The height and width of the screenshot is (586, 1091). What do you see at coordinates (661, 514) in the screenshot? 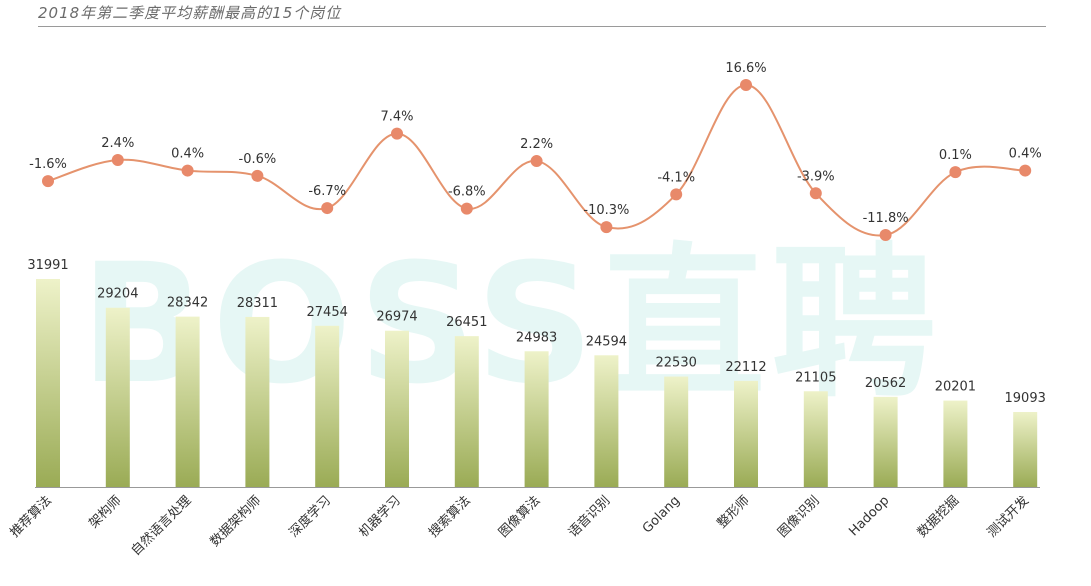
I see `x-tick-label: Golang` at bounding box center [661, 514].